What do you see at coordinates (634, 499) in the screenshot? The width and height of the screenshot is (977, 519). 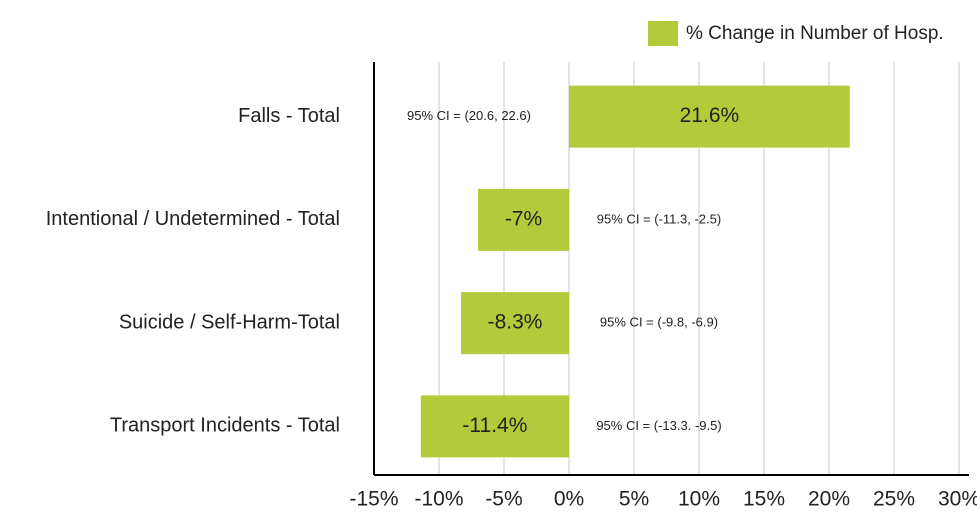 I see `x-tick-label: 5%` at bounding box center [634, 499].